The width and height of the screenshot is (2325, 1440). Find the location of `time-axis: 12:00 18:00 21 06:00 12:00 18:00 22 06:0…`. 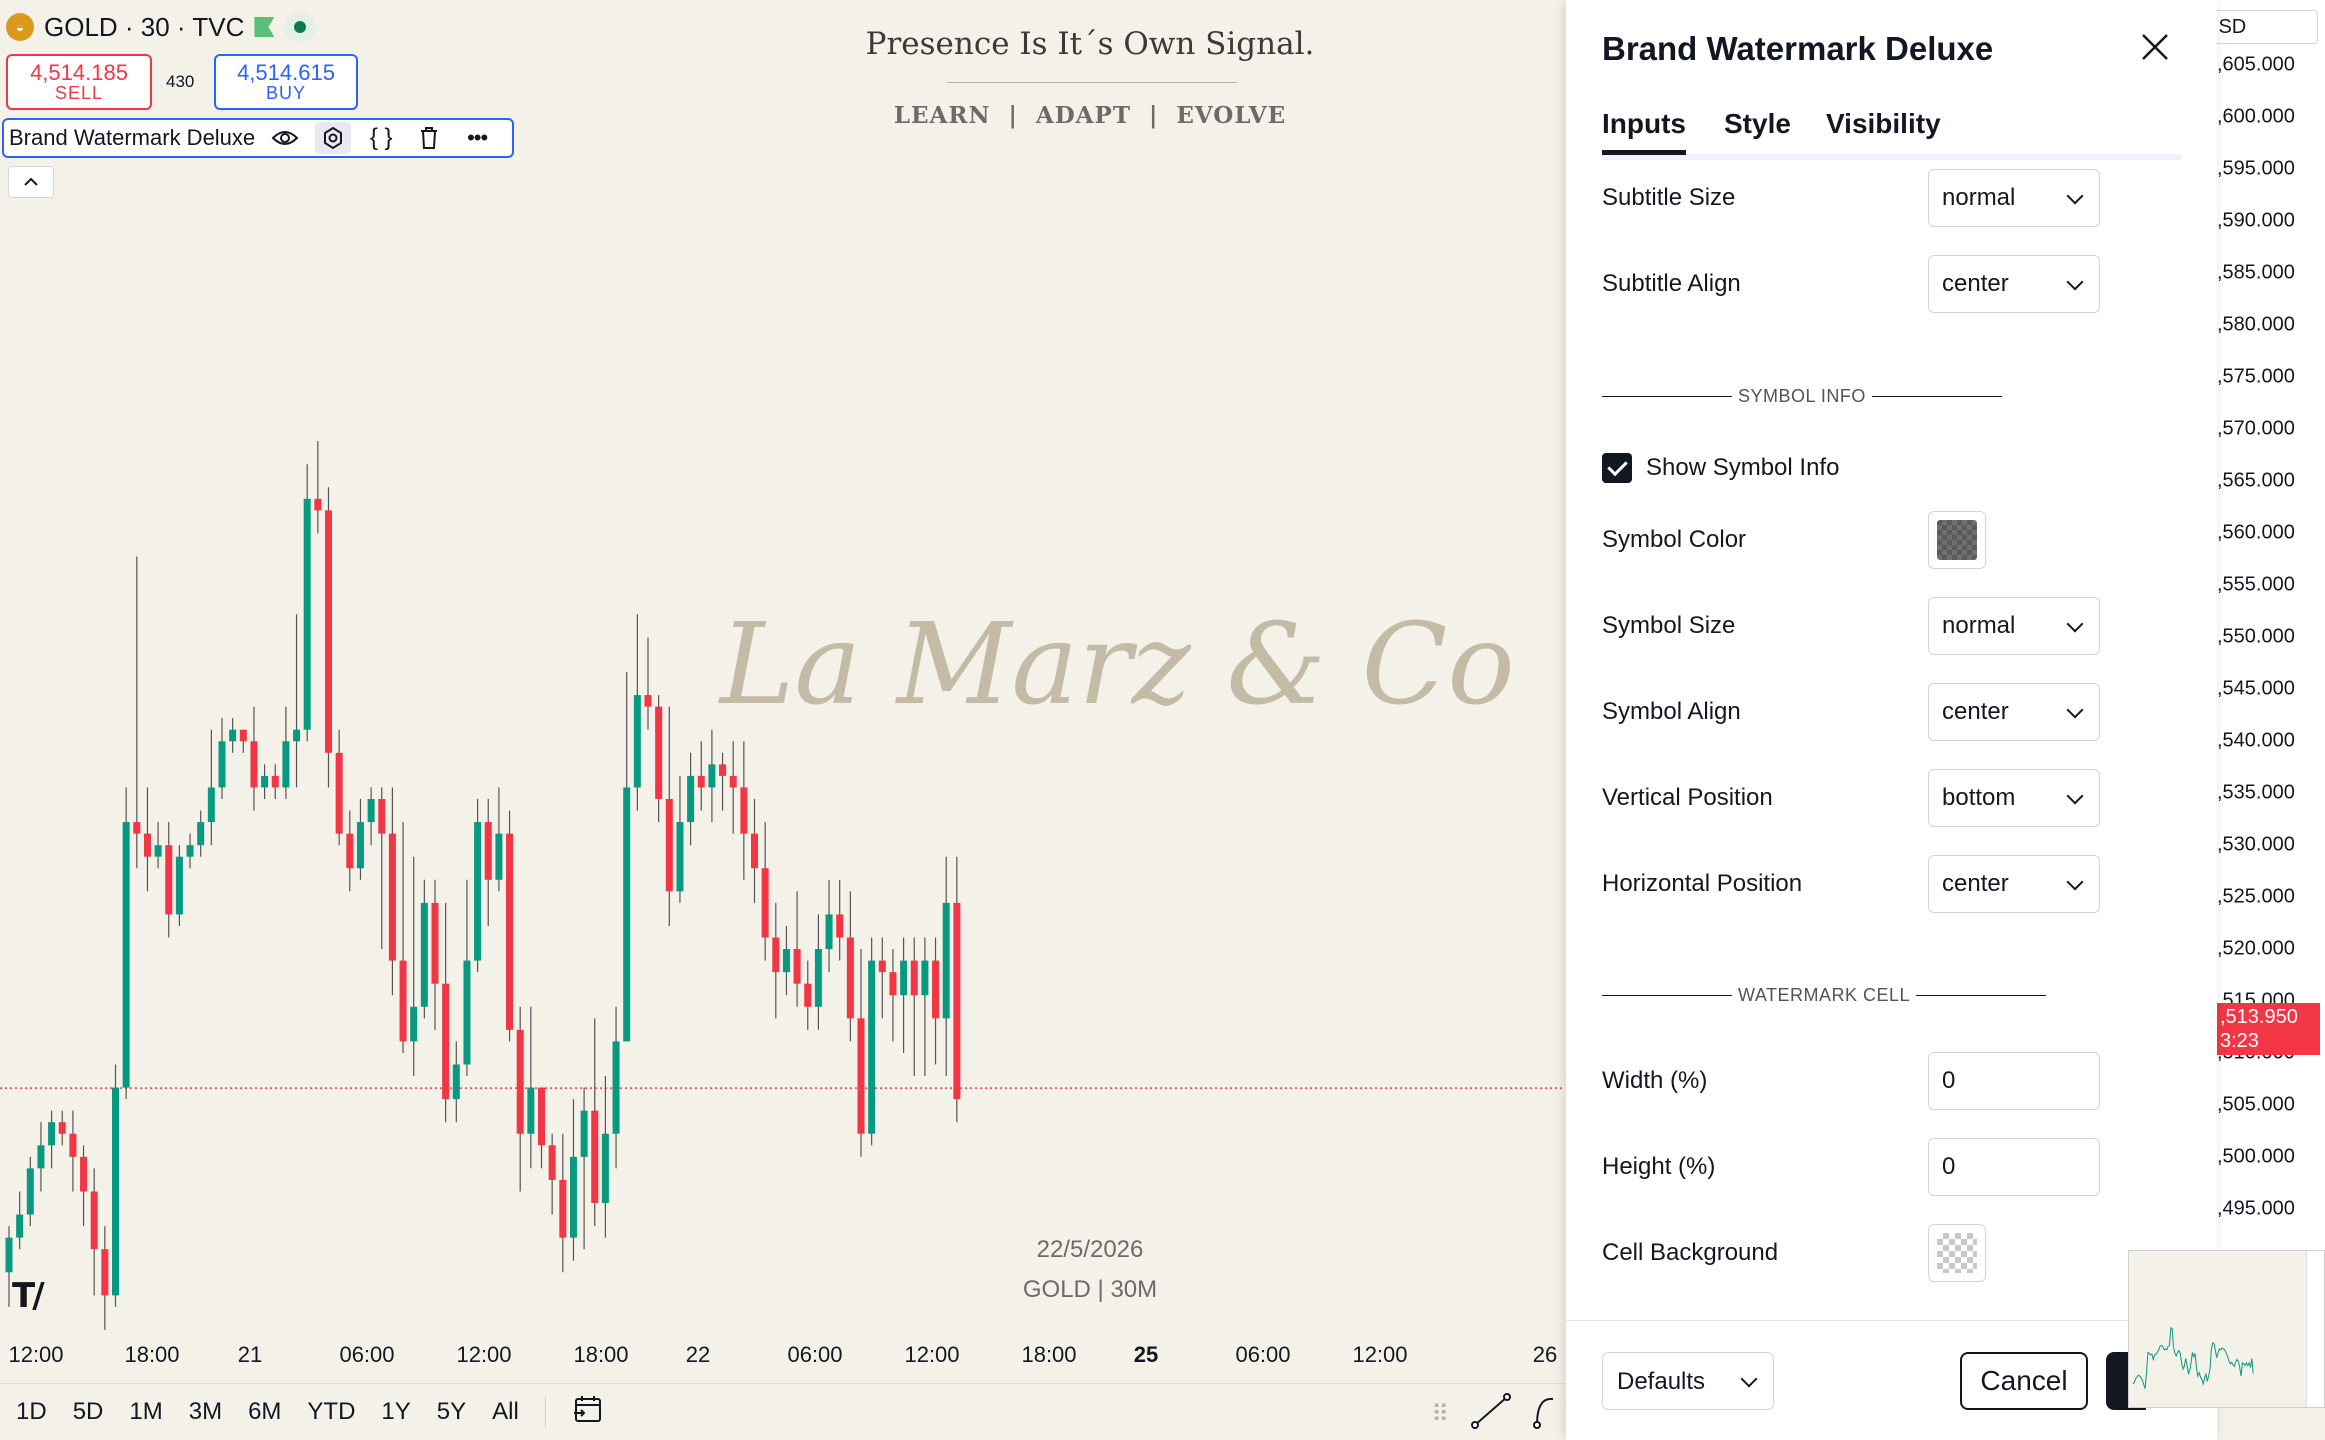

time-axis: 12:00 18:00 21 06:00 12:00 18:00 22 06:0… is located at coordinates (782, 1352).